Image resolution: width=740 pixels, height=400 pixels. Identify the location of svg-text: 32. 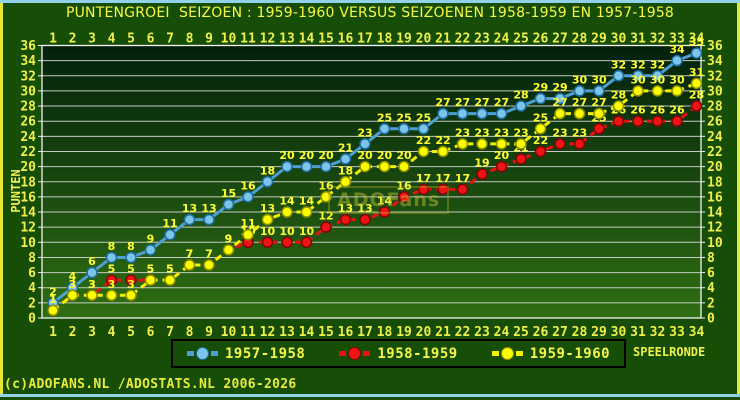
(28, 76).